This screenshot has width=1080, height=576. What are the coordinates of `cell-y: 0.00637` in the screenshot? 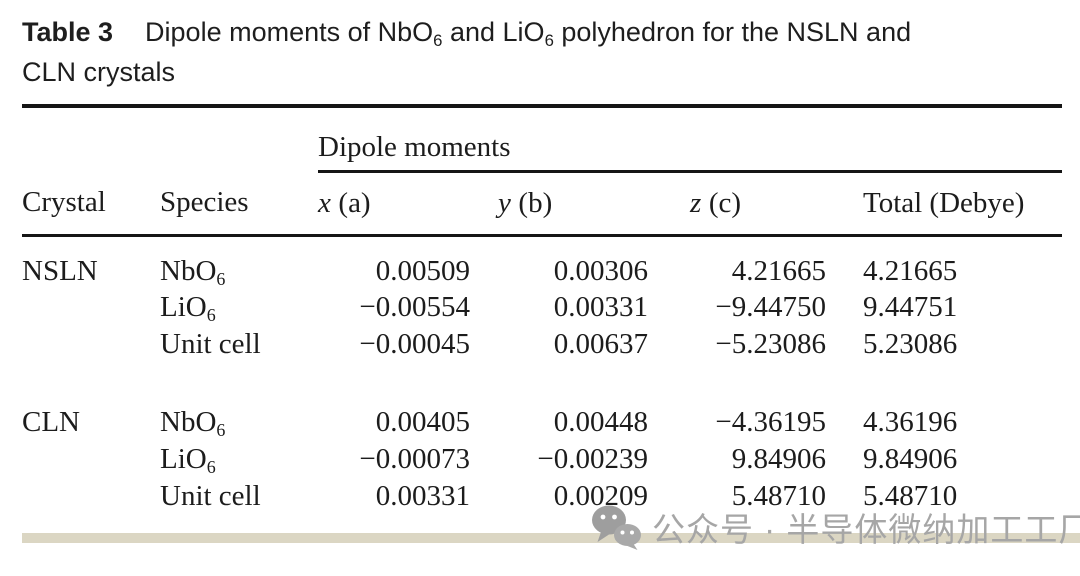 It's located at (600, 344).